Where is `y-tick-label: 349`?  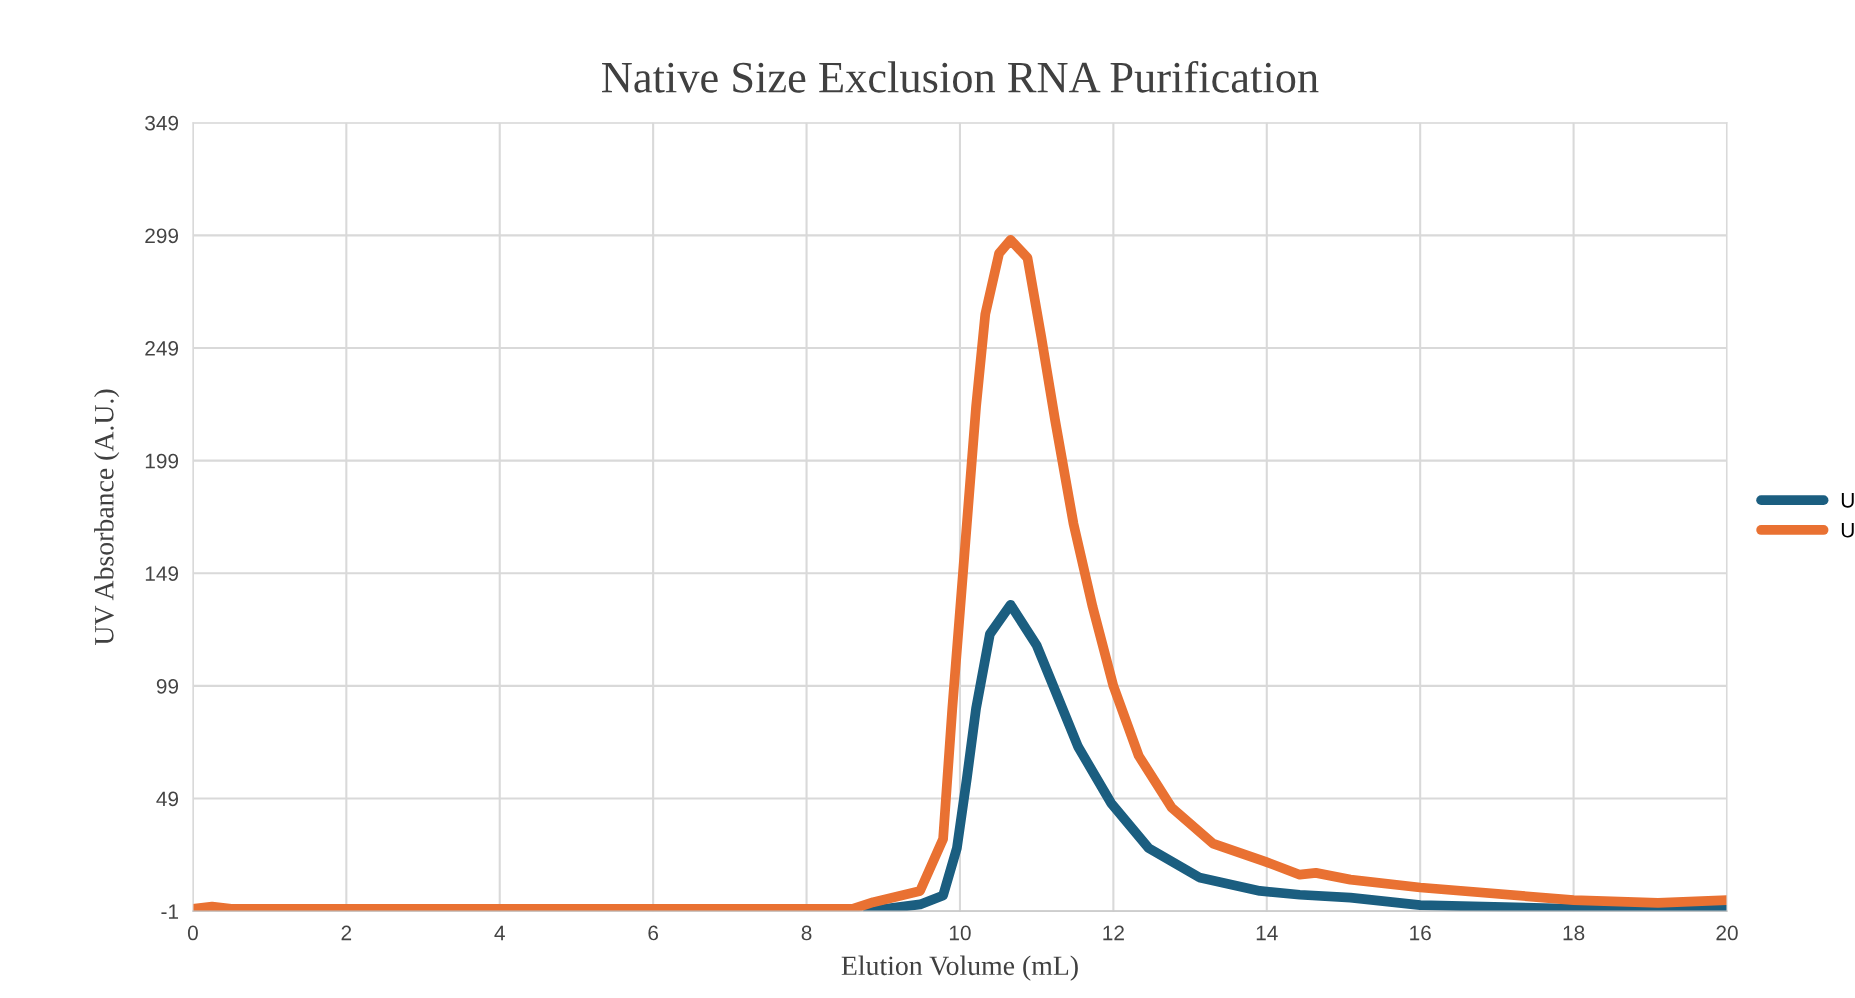 y-tick-label: 349 is located at coordinates (162, 123).